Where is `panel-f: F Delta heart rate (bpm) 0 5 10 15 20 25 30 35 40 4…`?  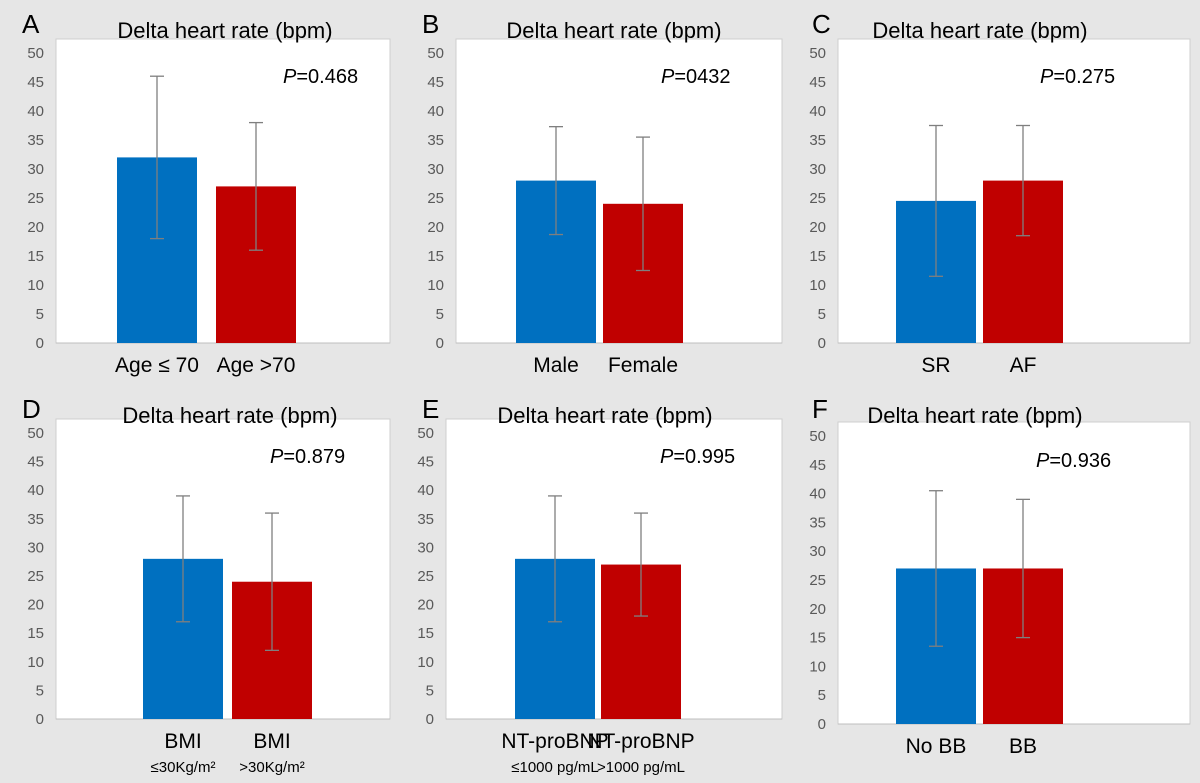 panel-f: F Delta heart rate (bpm) 0 5 10 15 20 25 30 35 40 4… is located at coordinates (1000, 576).